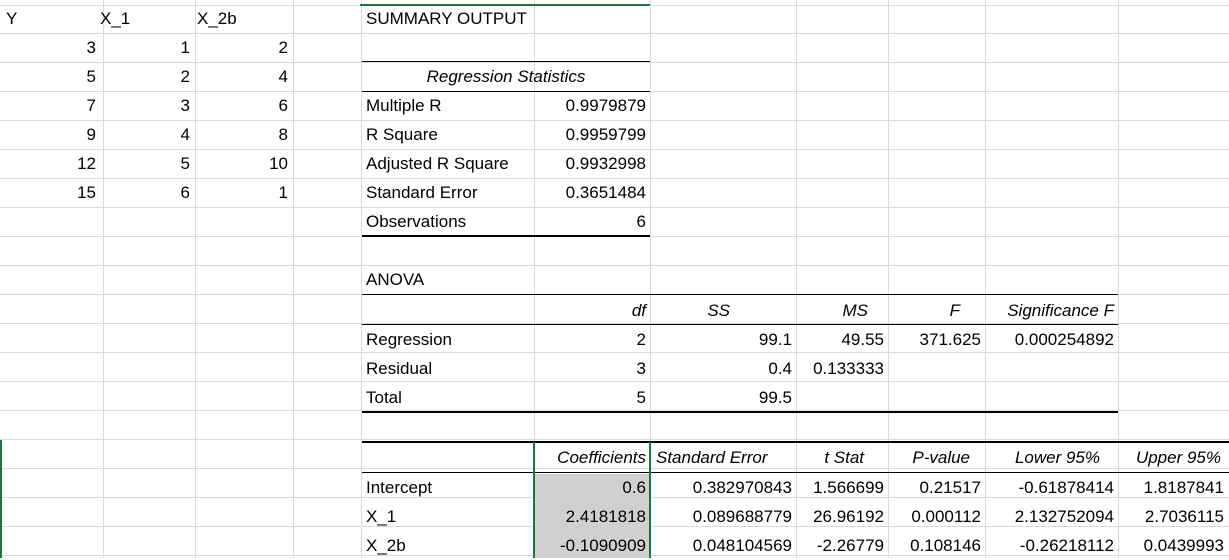 The height and width of the screenshot is (560, 1229). I want to click on coef-cell-p-value: 0.108146, so click(945, 545).